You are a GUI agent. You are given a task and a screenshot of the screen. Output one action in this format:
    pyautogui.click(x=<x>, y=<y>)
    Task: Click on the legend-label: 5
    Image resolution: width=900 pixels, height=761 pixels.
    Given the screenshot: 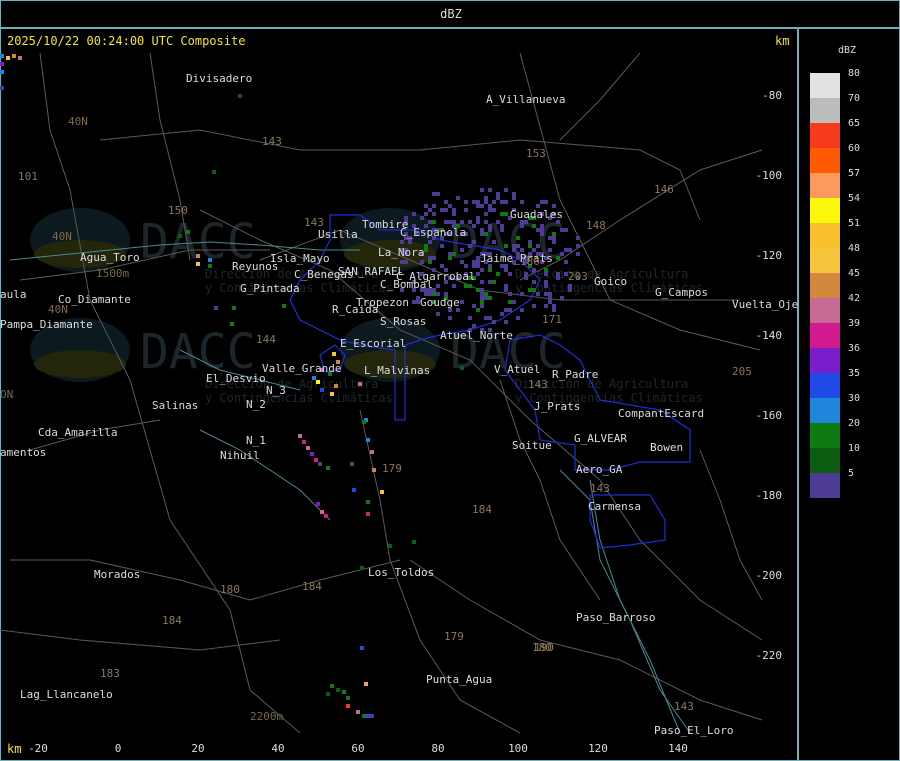 What is the action you would take?
    pyautogui.click(x=851, y=473)
    